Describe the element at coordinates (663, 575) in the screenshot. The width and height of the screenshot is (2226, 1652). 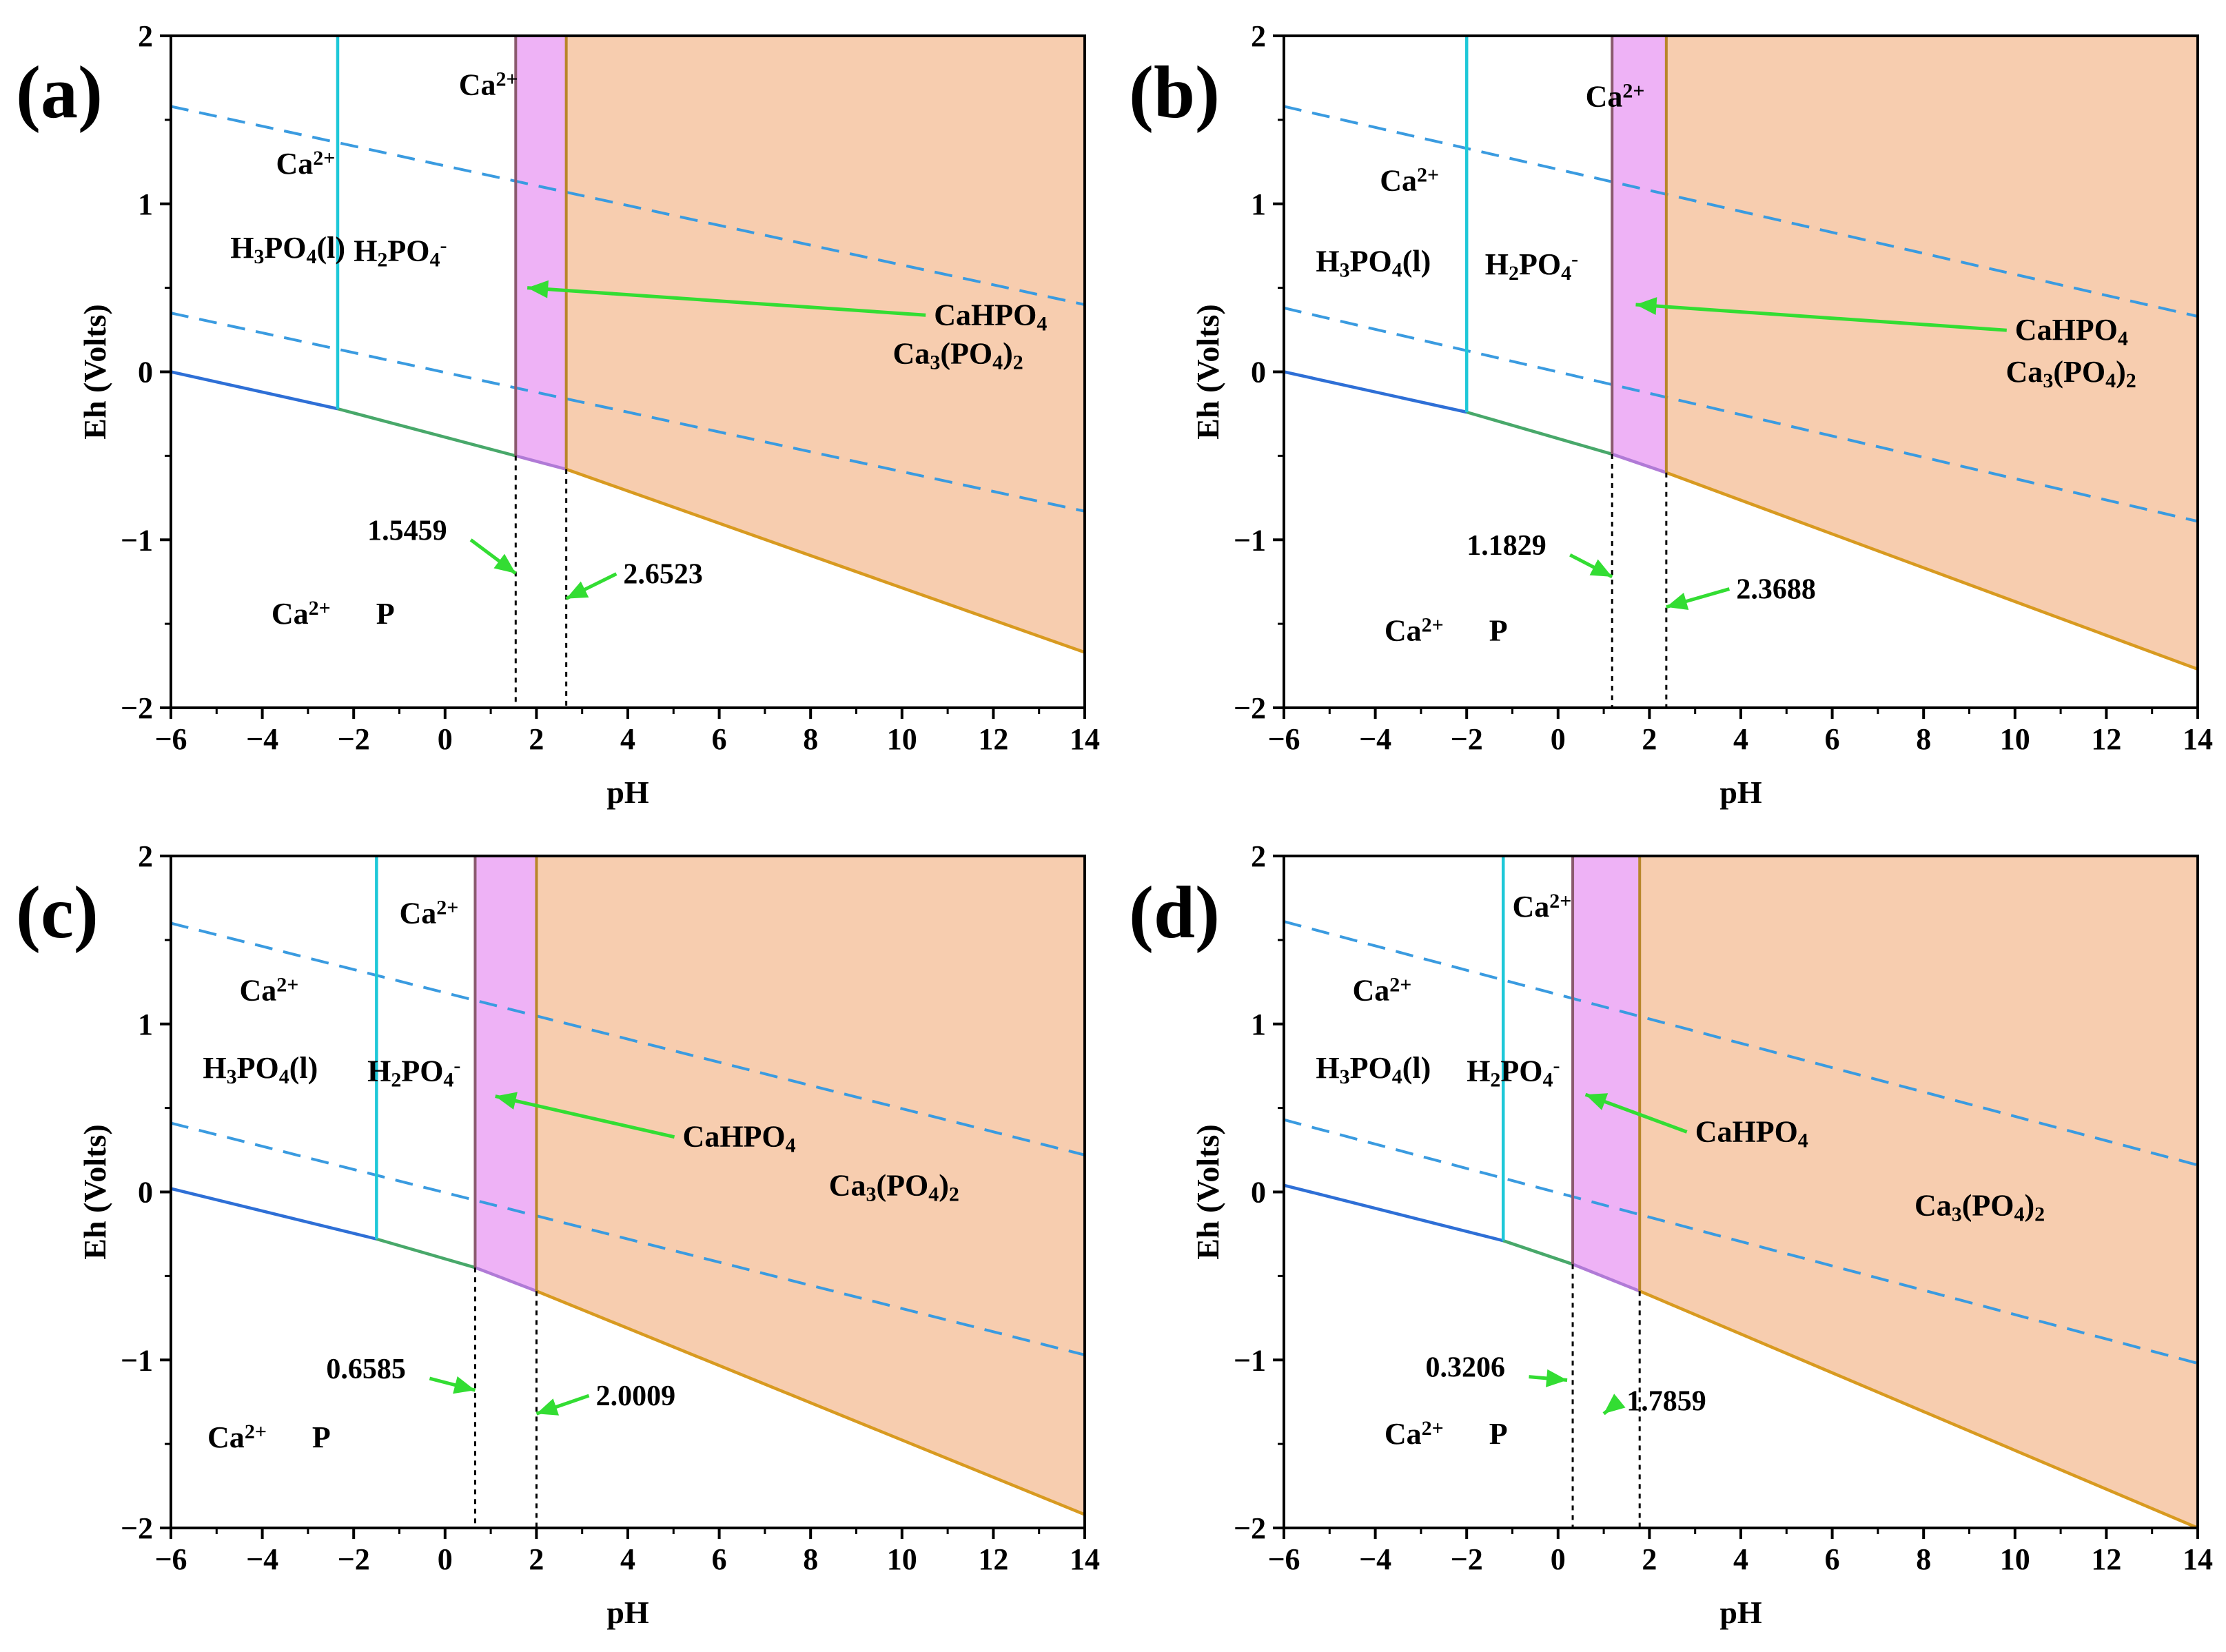
I see `annotation-label: 2.6523` at that location.